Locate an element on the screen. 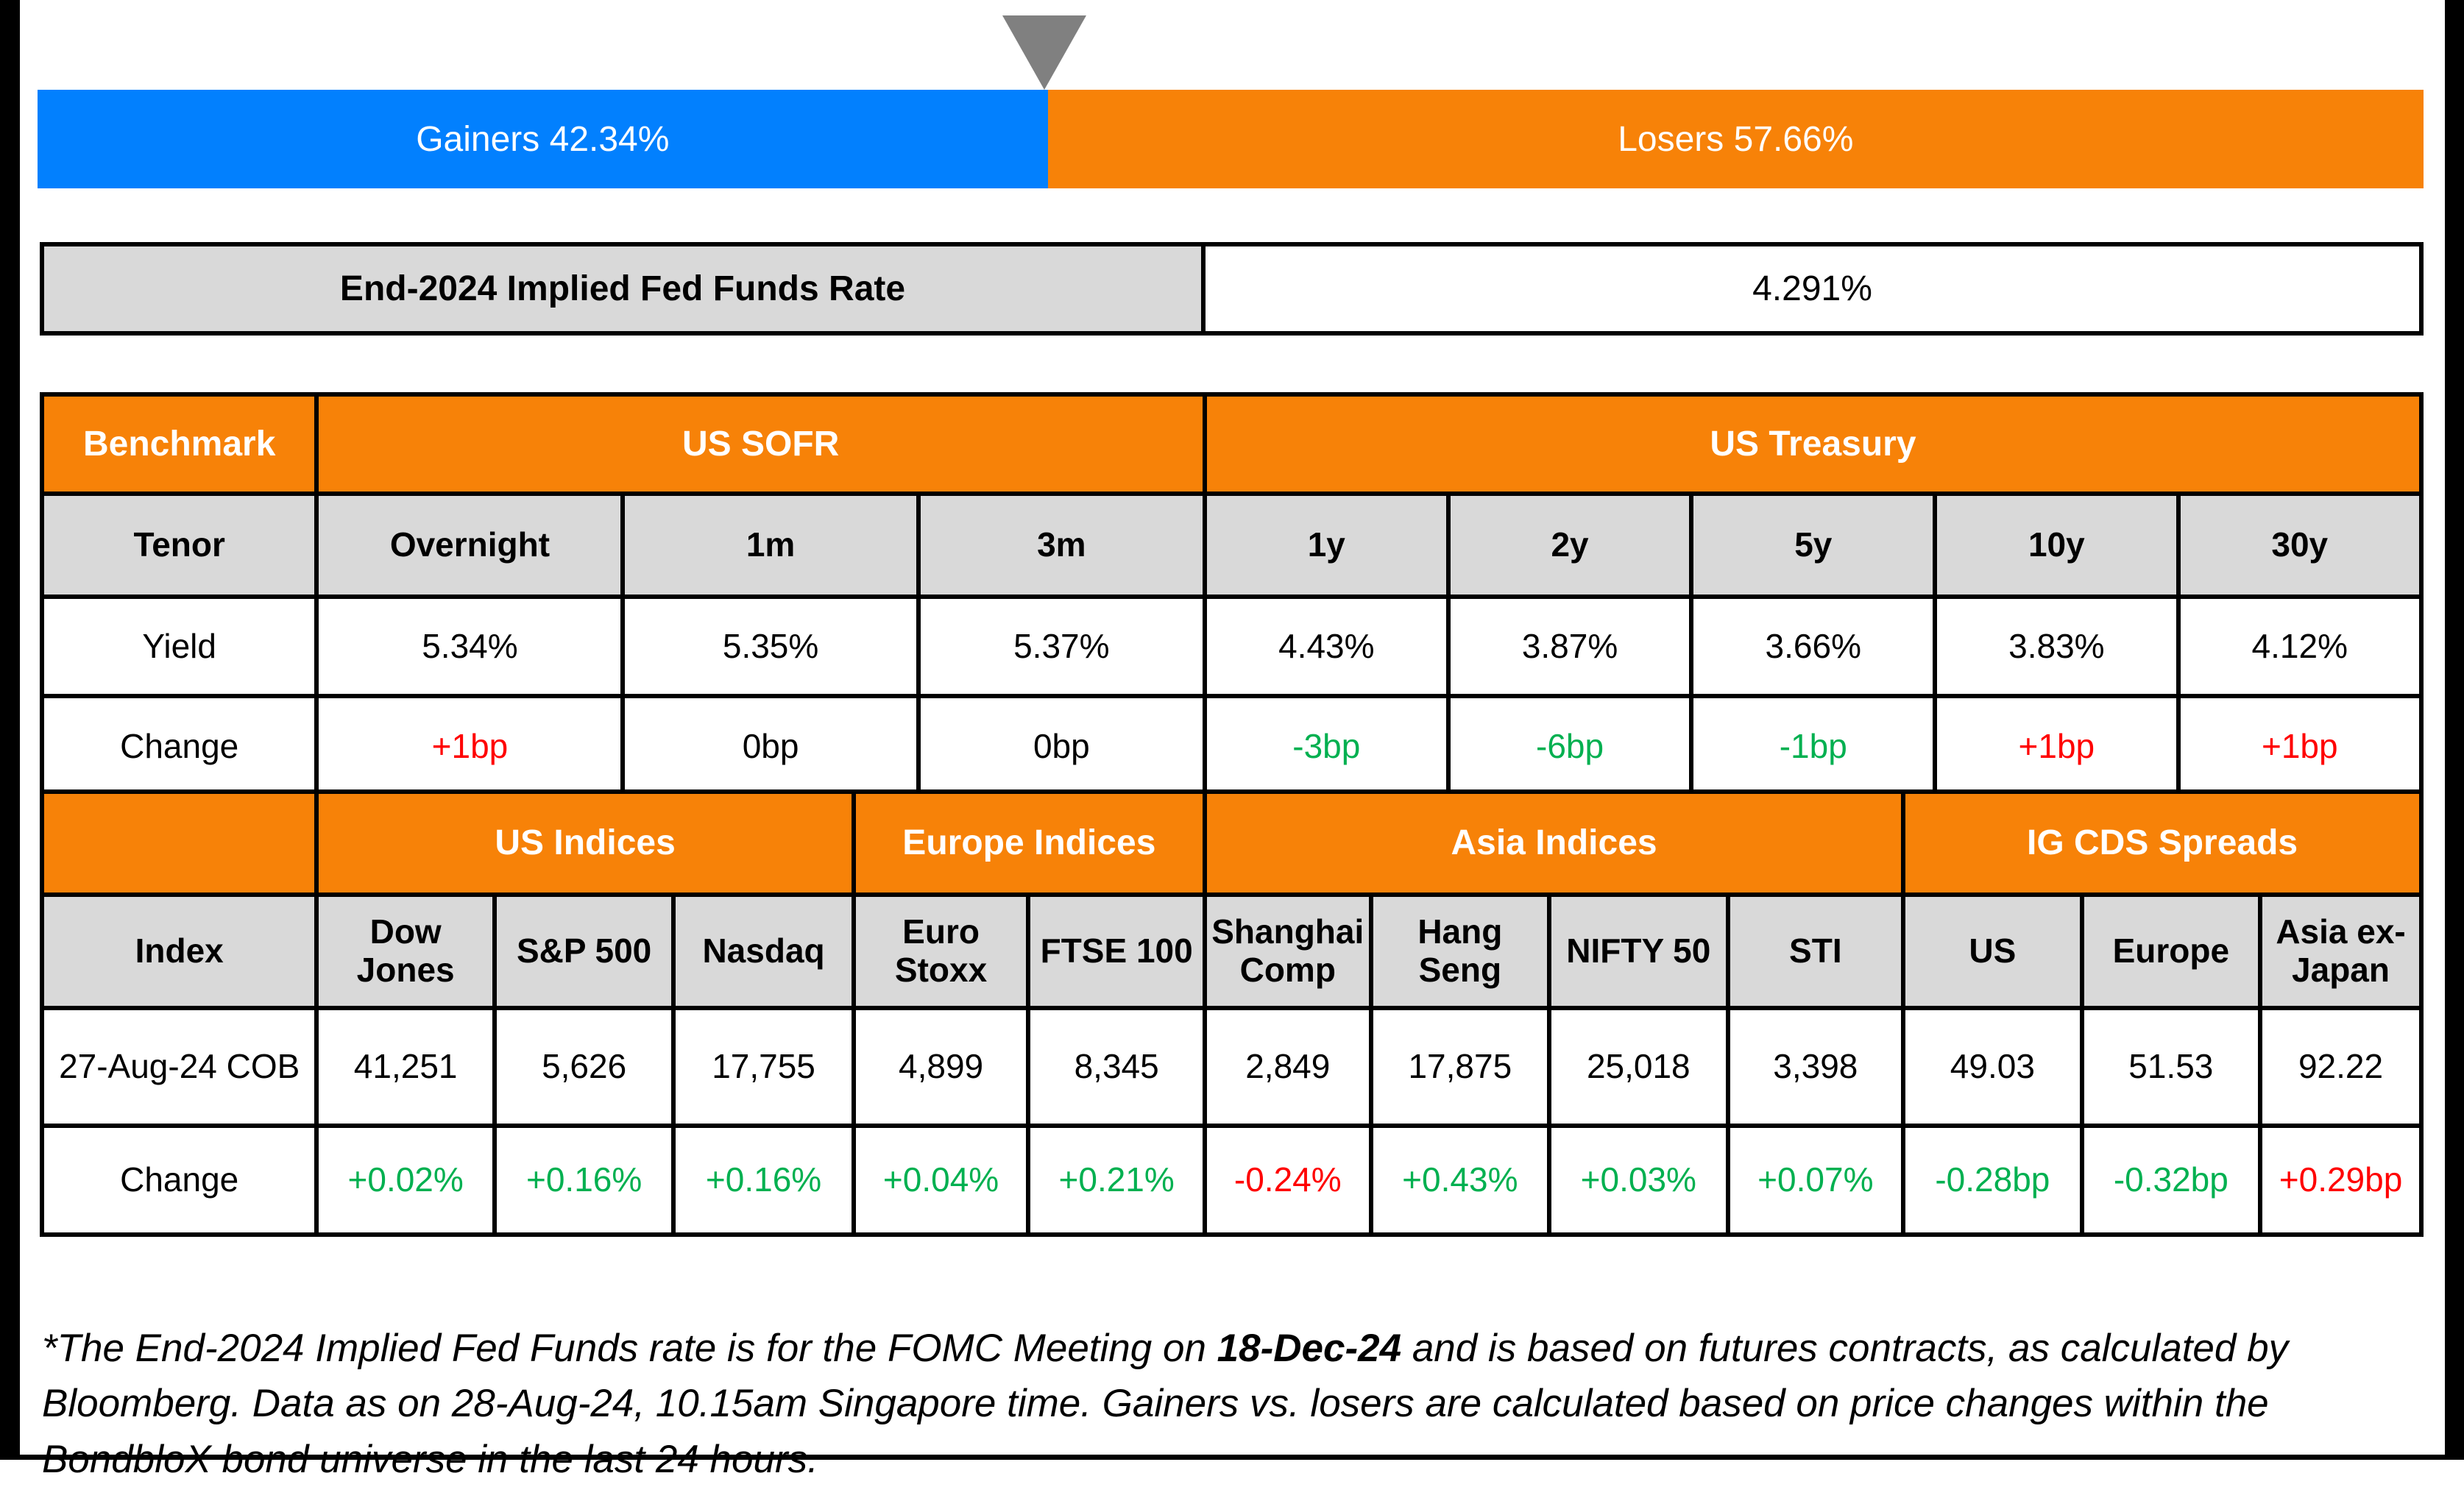  index-value-cell: 8,345 is located at coordinates (1116, 1067).